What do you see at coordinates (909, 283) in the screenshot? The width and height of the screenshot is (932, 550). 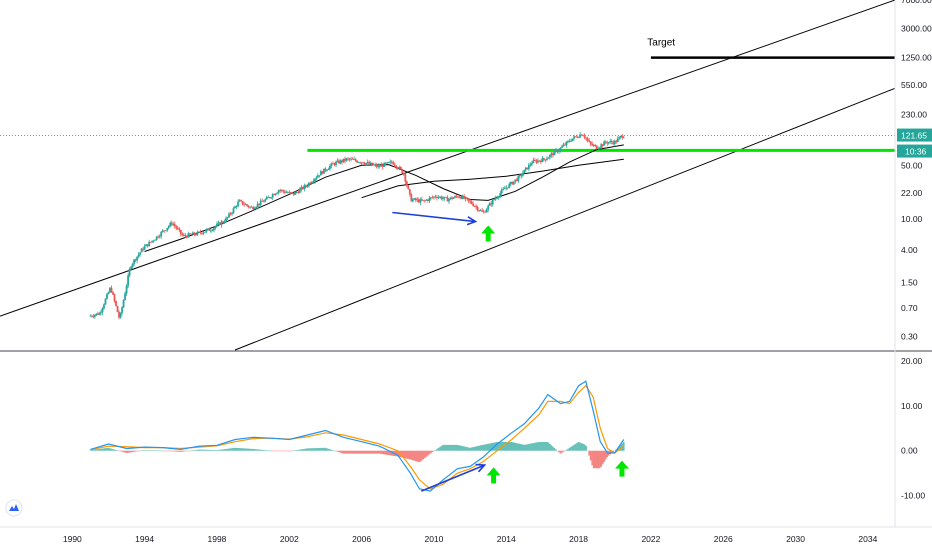 I see `price-axis-tick-label: 1.50` at bounding box center [909, 283].